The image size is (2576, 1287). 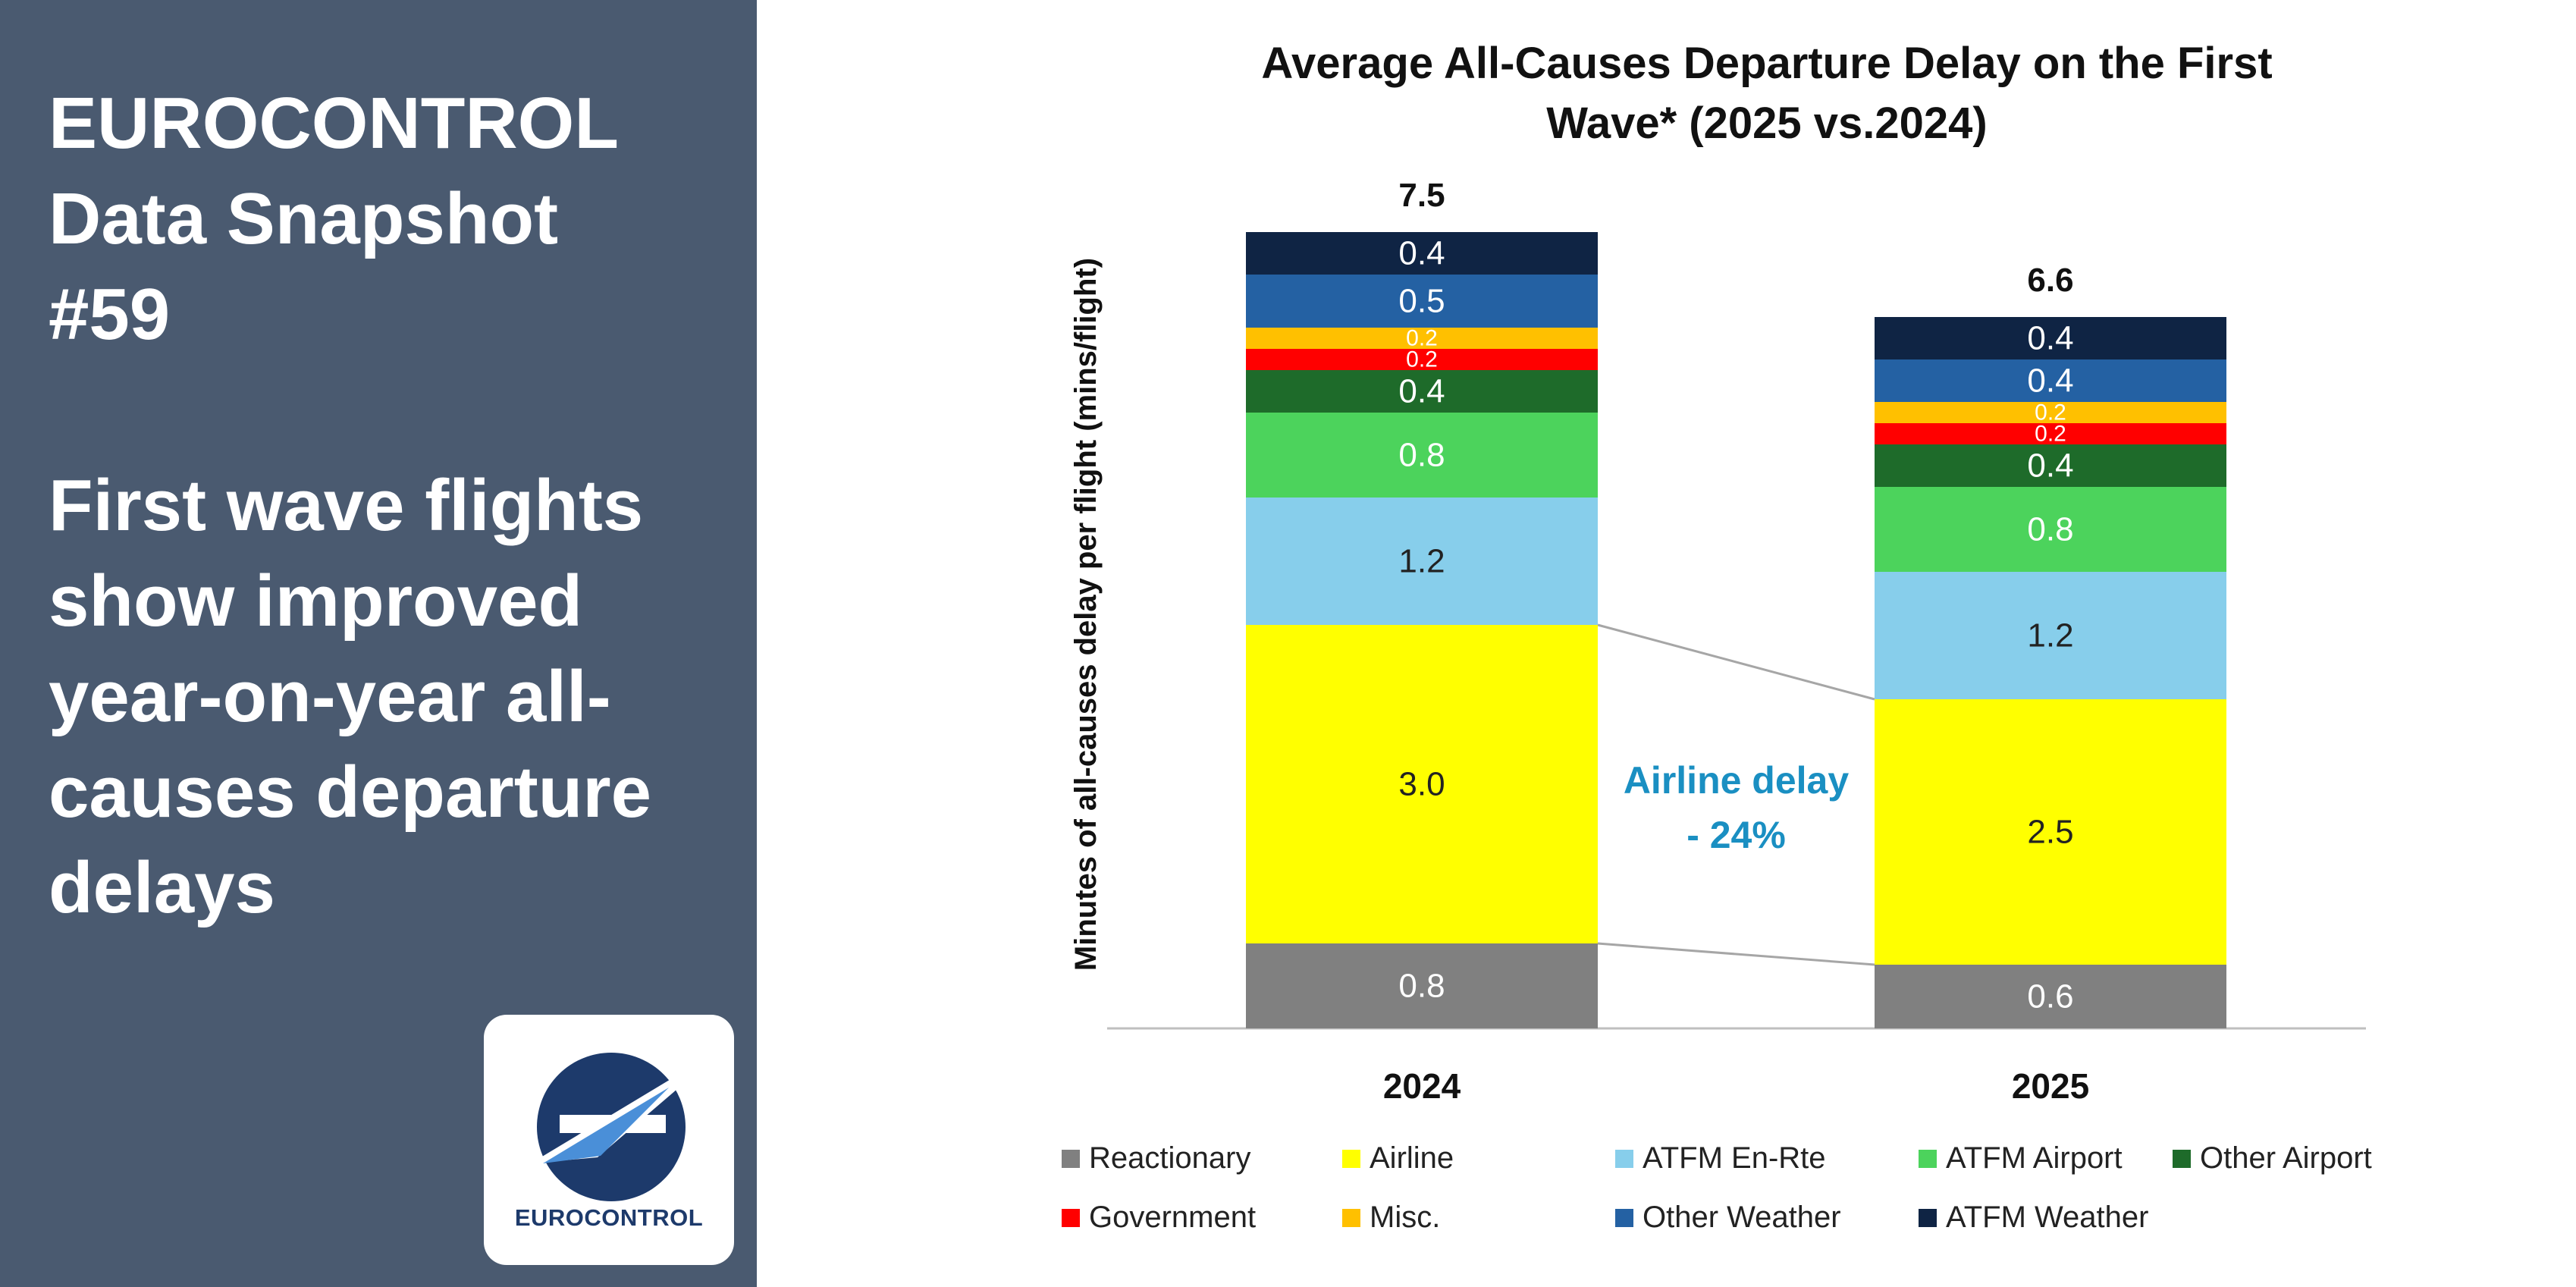 I want to click on bar-segment-airline-2025, so click(x=2050, y=832).